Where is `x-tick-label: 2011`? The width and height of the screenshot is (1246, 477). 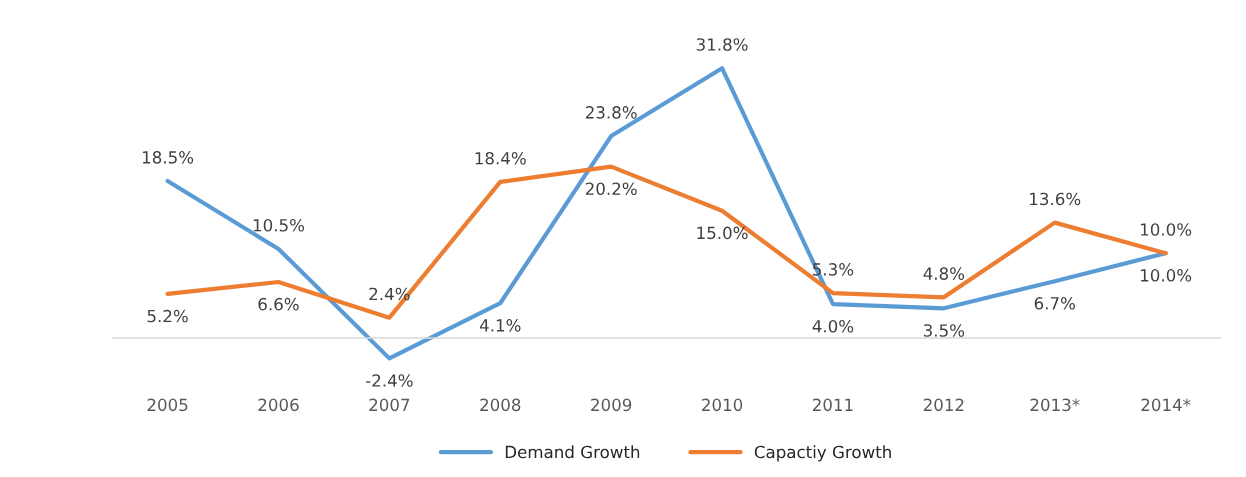 x-tick-label: 2011 is located at coordinates (832, 405).